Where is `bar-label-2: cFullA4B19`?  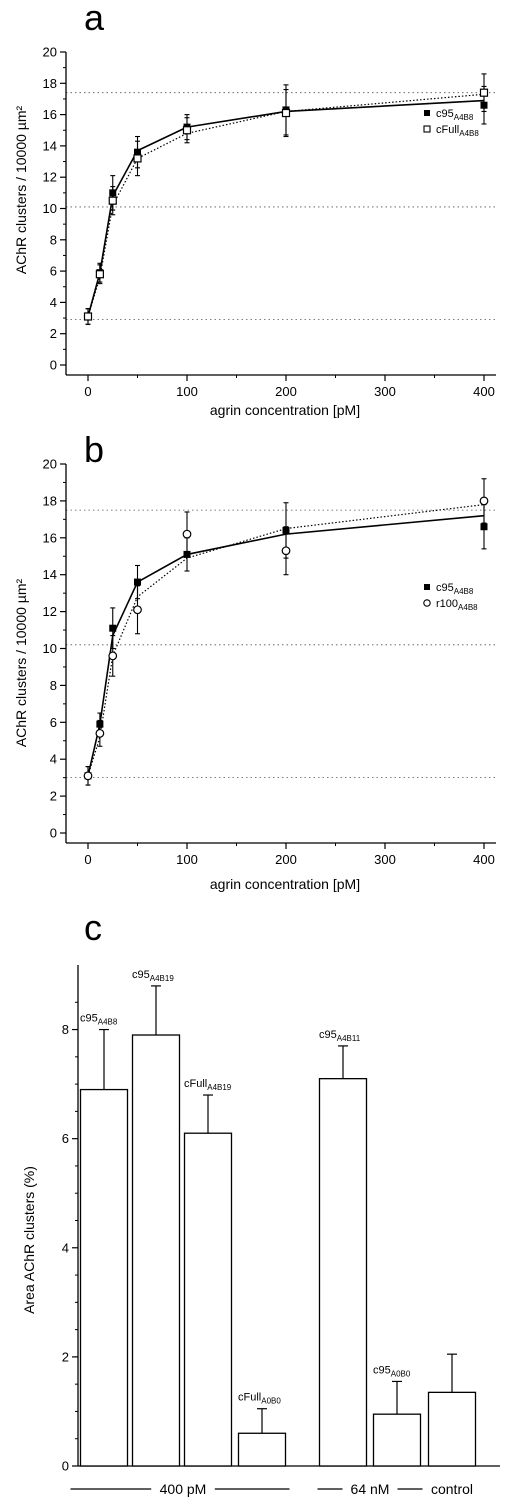 bar-label-2: cFullA4B19 is located at coordinates (208, 1085).